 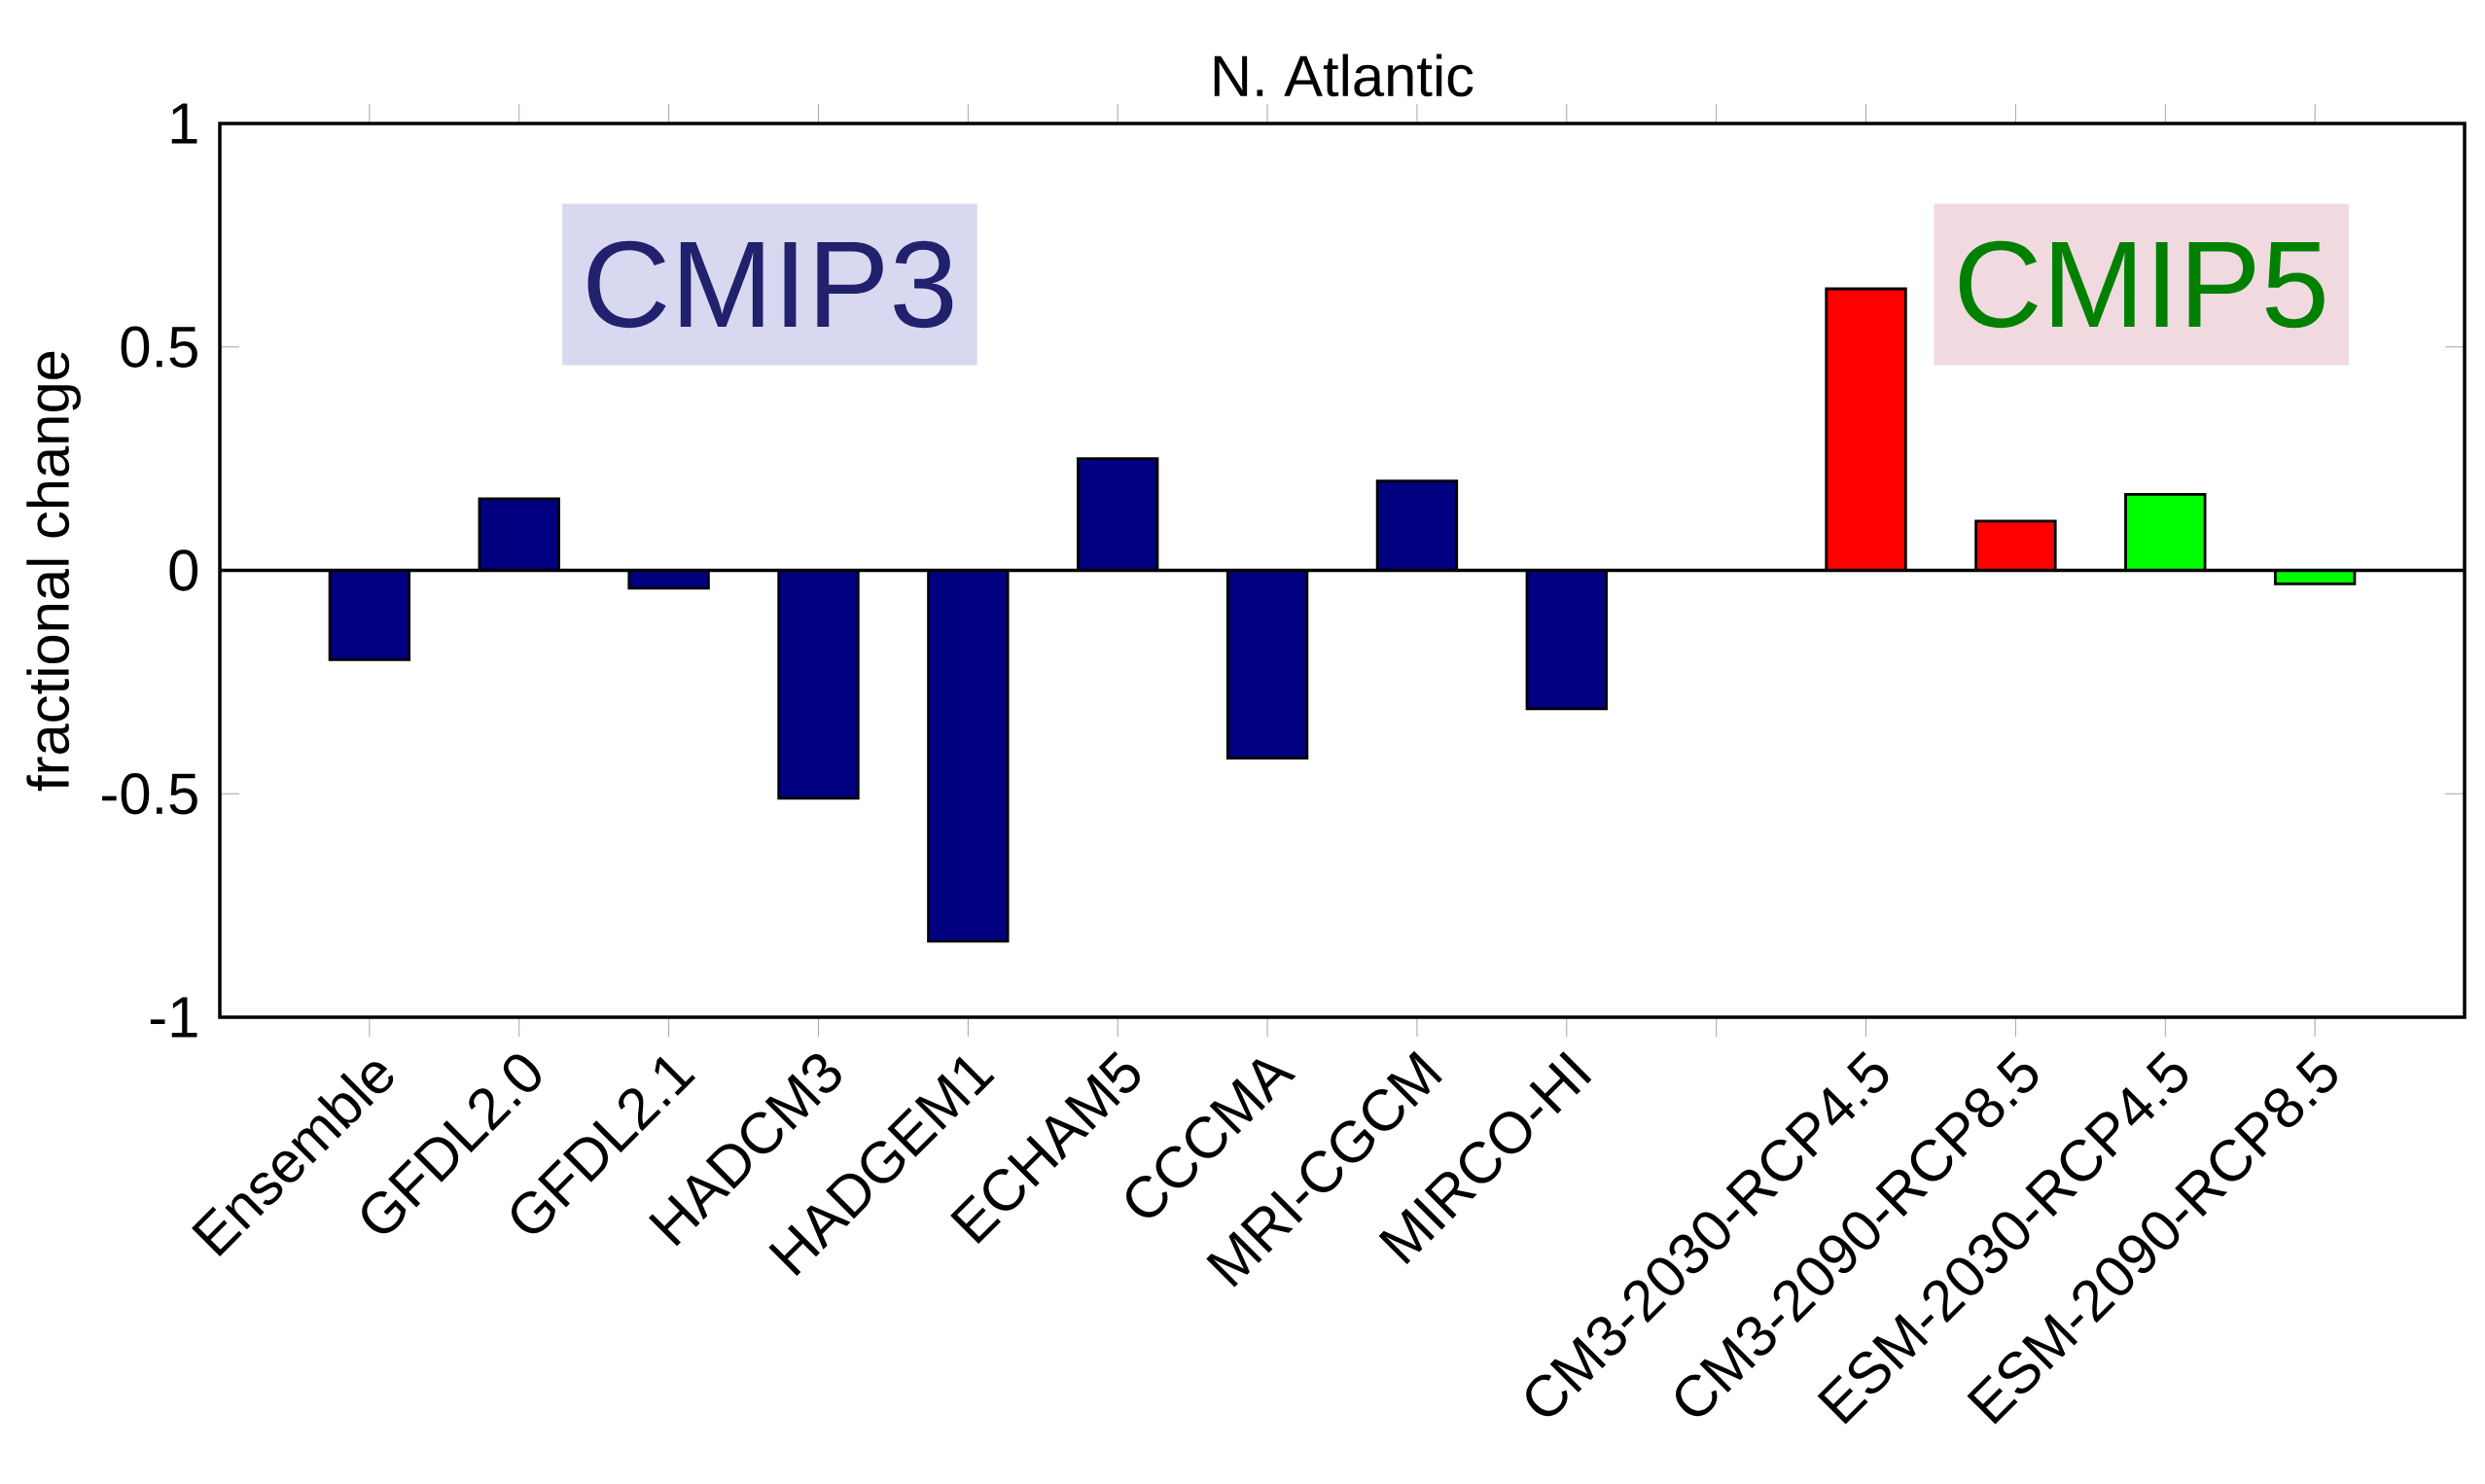 I want to click on y-axis-title: fractional change, so click(x=53, y=572).